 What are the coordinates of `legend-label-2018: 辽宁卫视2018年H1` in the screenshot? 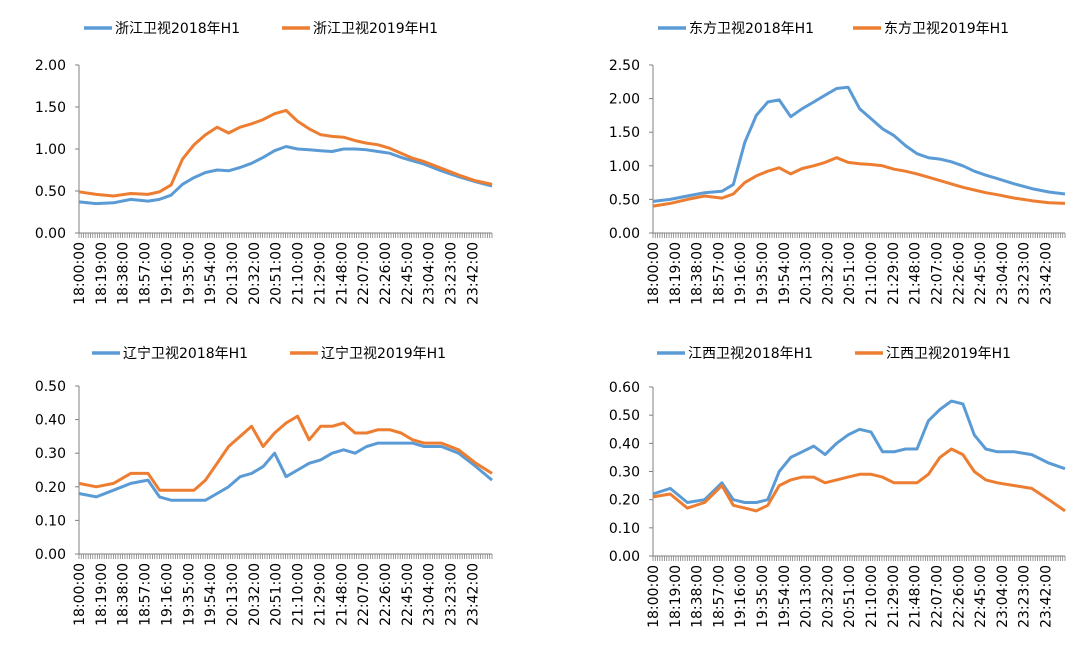 It's located at (185, 353).